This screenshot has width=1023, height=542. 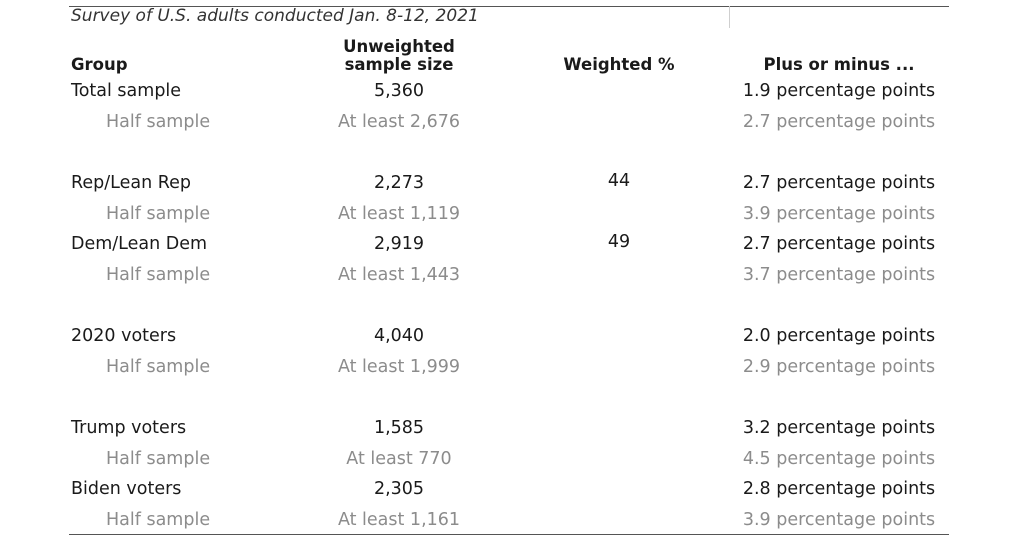 I want to click on cell-margin-of-error: 4.5 percentage points, so click(x=839, y=459).